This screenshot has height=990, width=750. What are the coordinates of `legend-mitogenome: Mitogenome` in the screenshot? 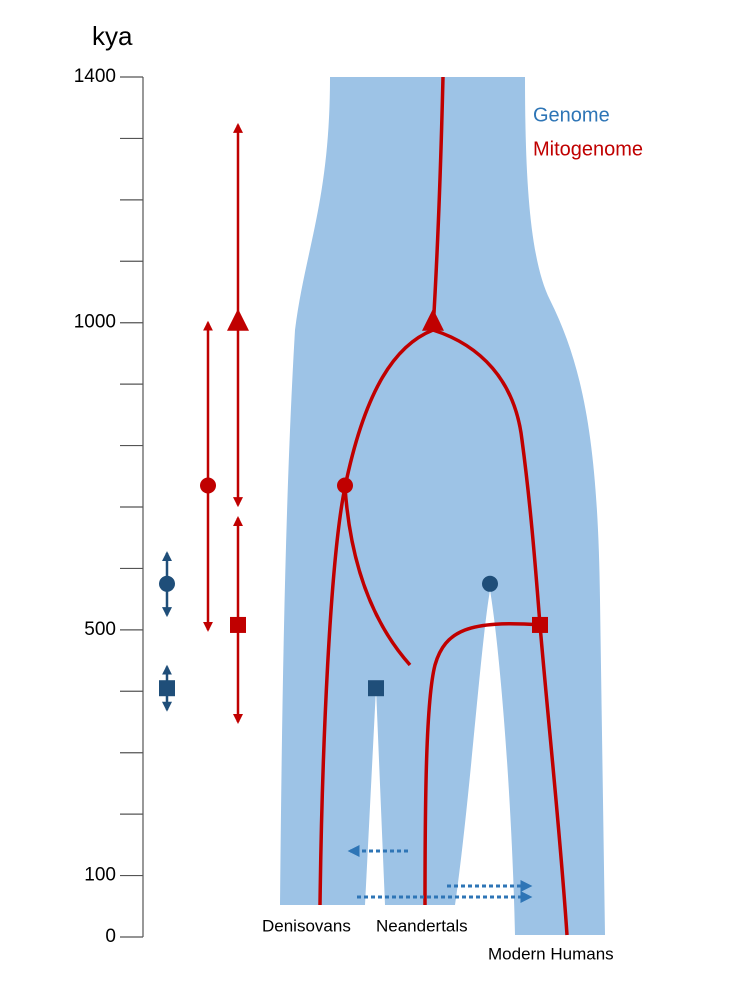 It's located at (588, 149).